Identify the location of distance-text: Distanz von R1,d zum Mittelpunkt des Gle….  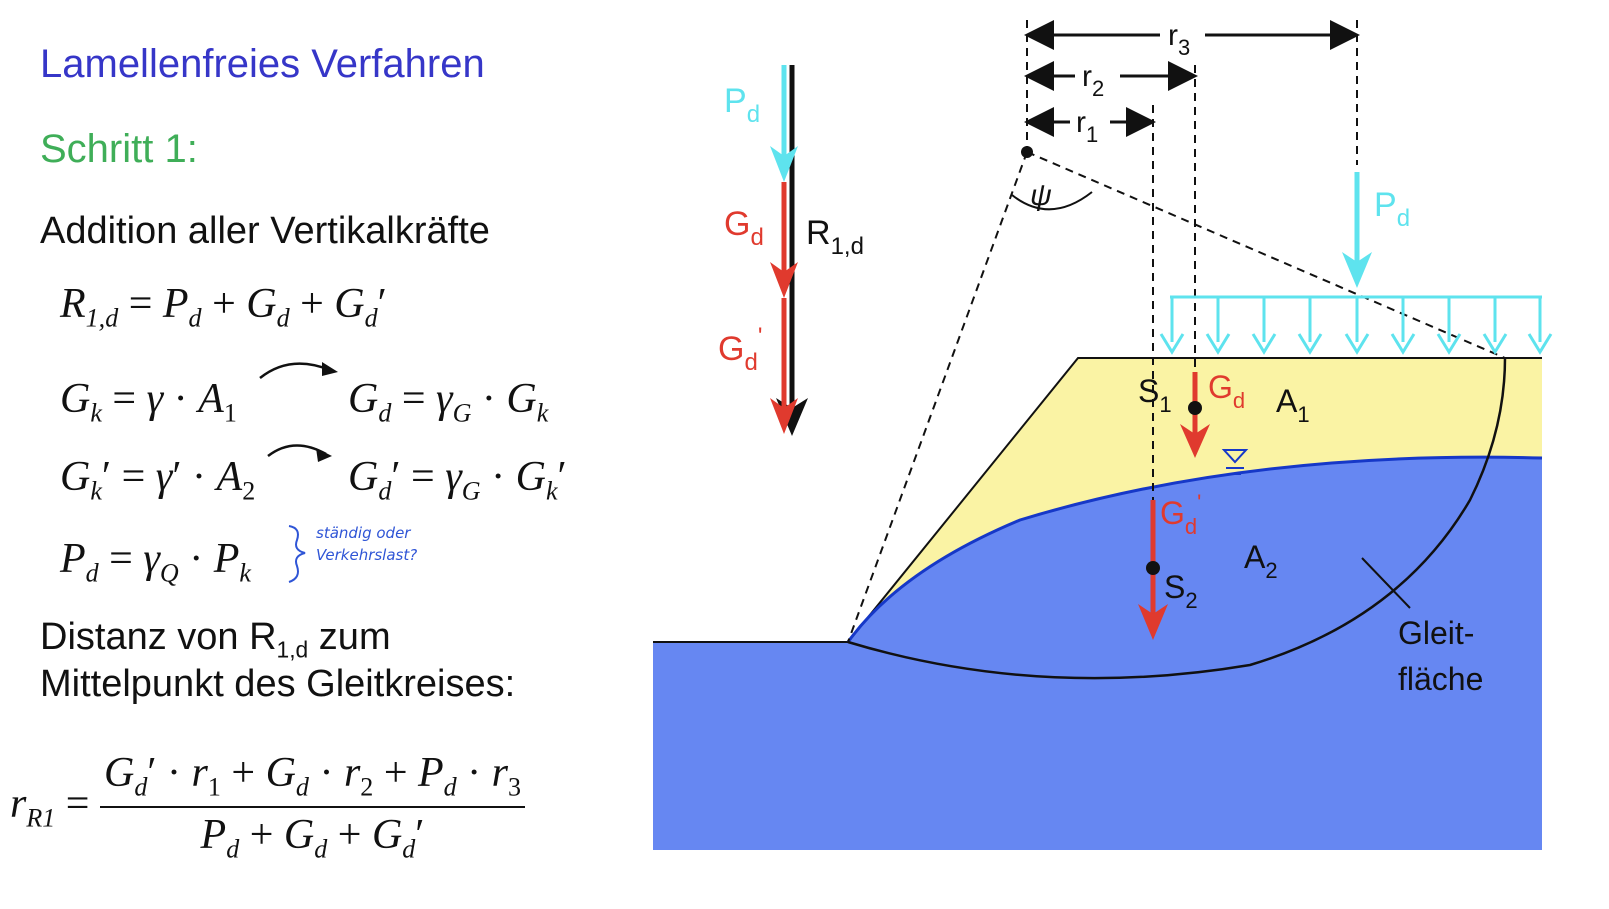
(277, 661).